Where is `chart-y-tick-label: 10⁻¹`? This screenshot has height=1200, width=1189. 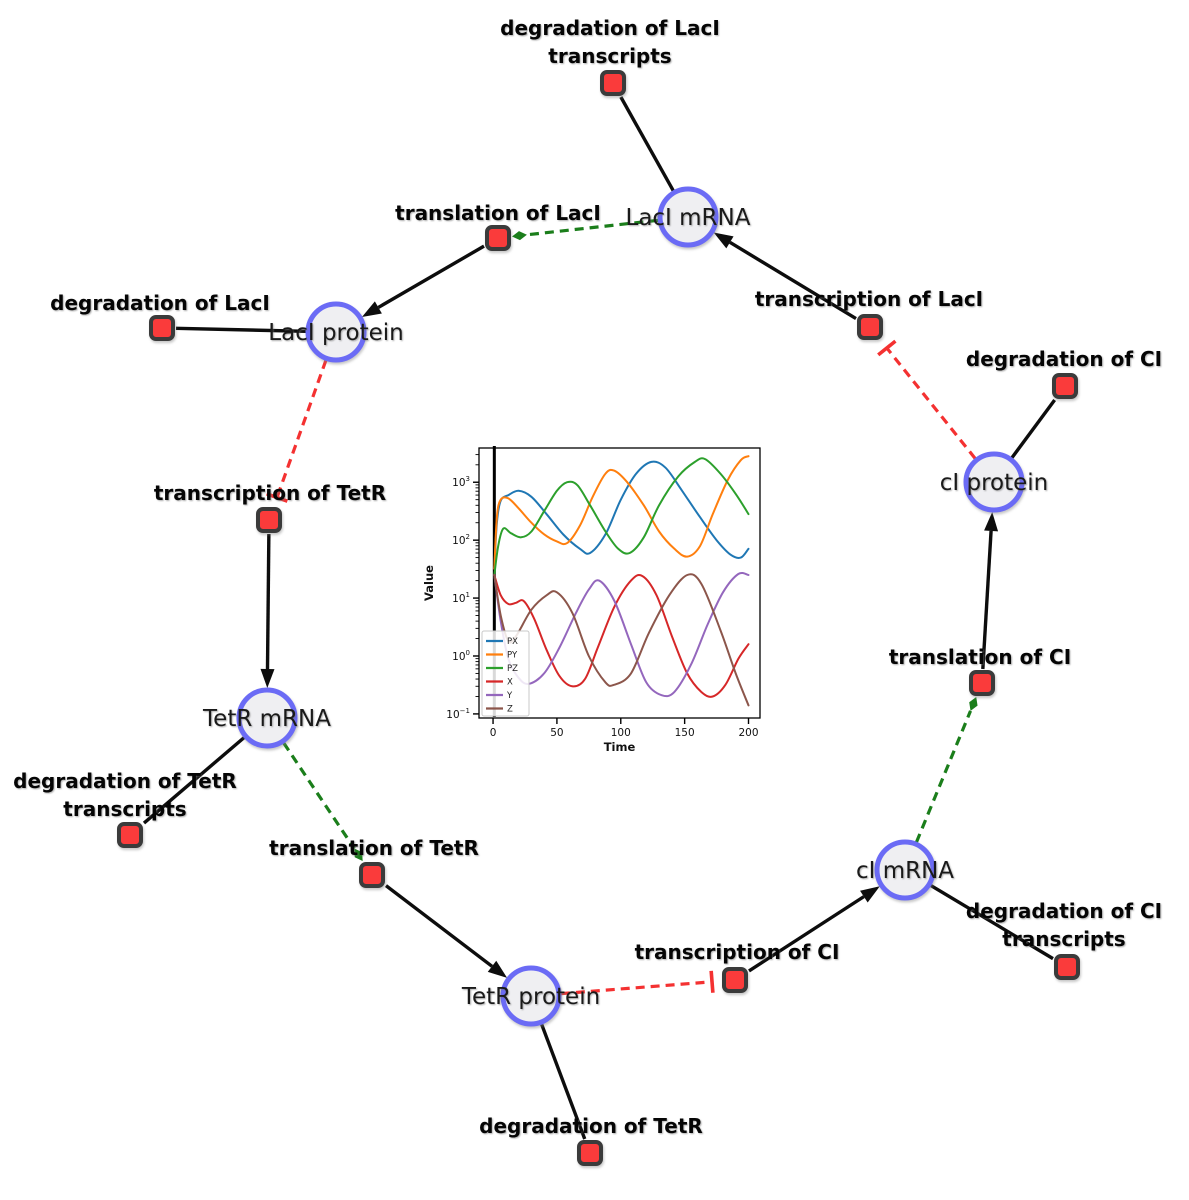
chart-y-tick-label: 10⁻¹ is located at coordinates (458, 714).